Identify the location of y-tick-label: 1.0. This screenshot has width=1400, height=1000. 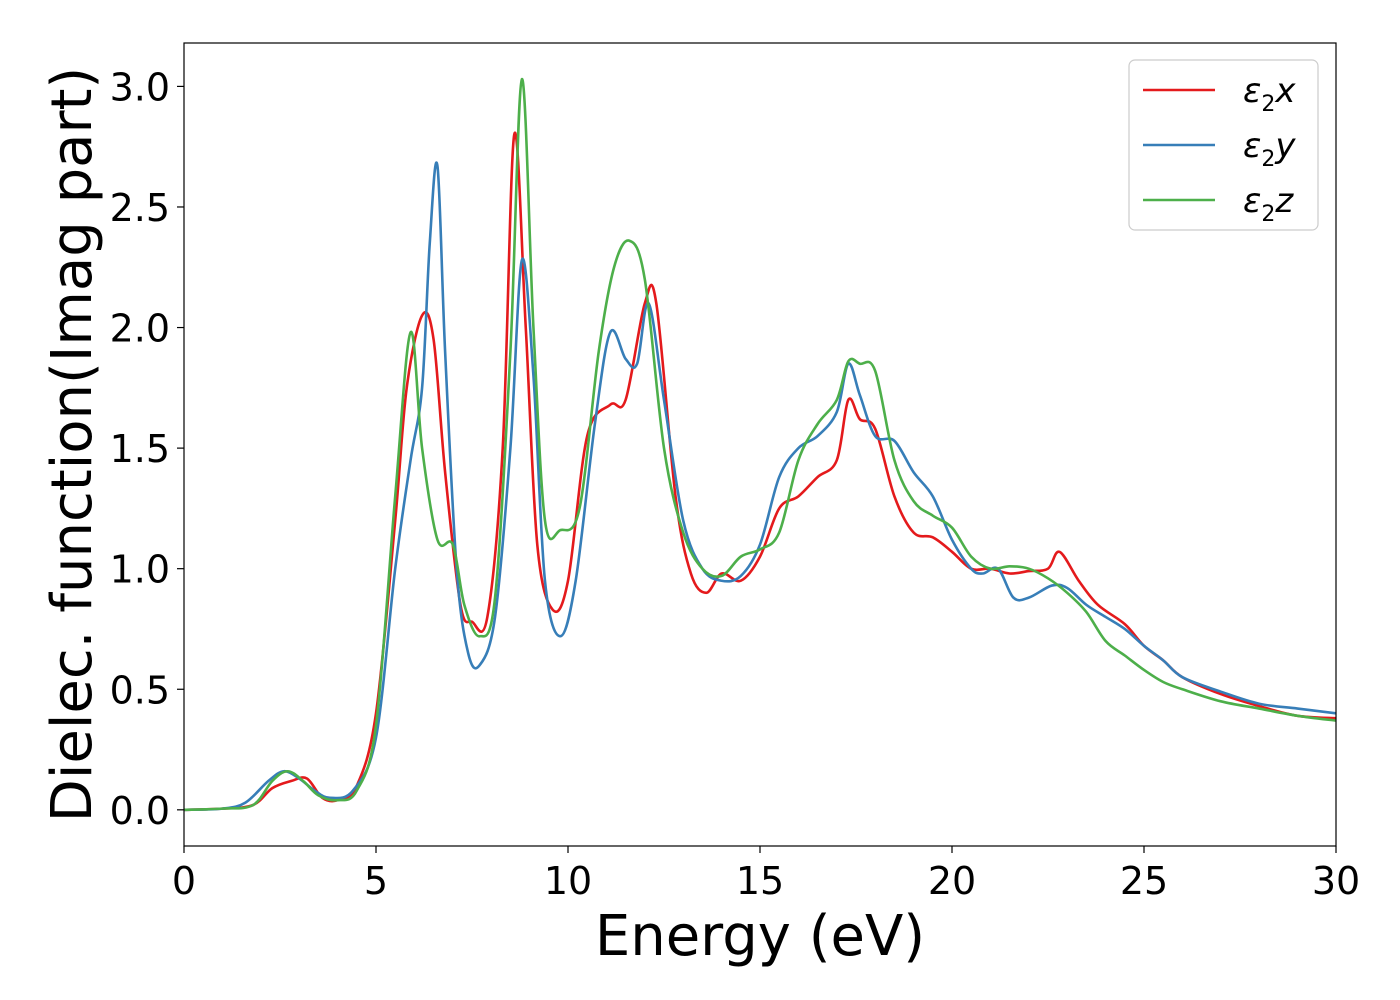
(140, 570).